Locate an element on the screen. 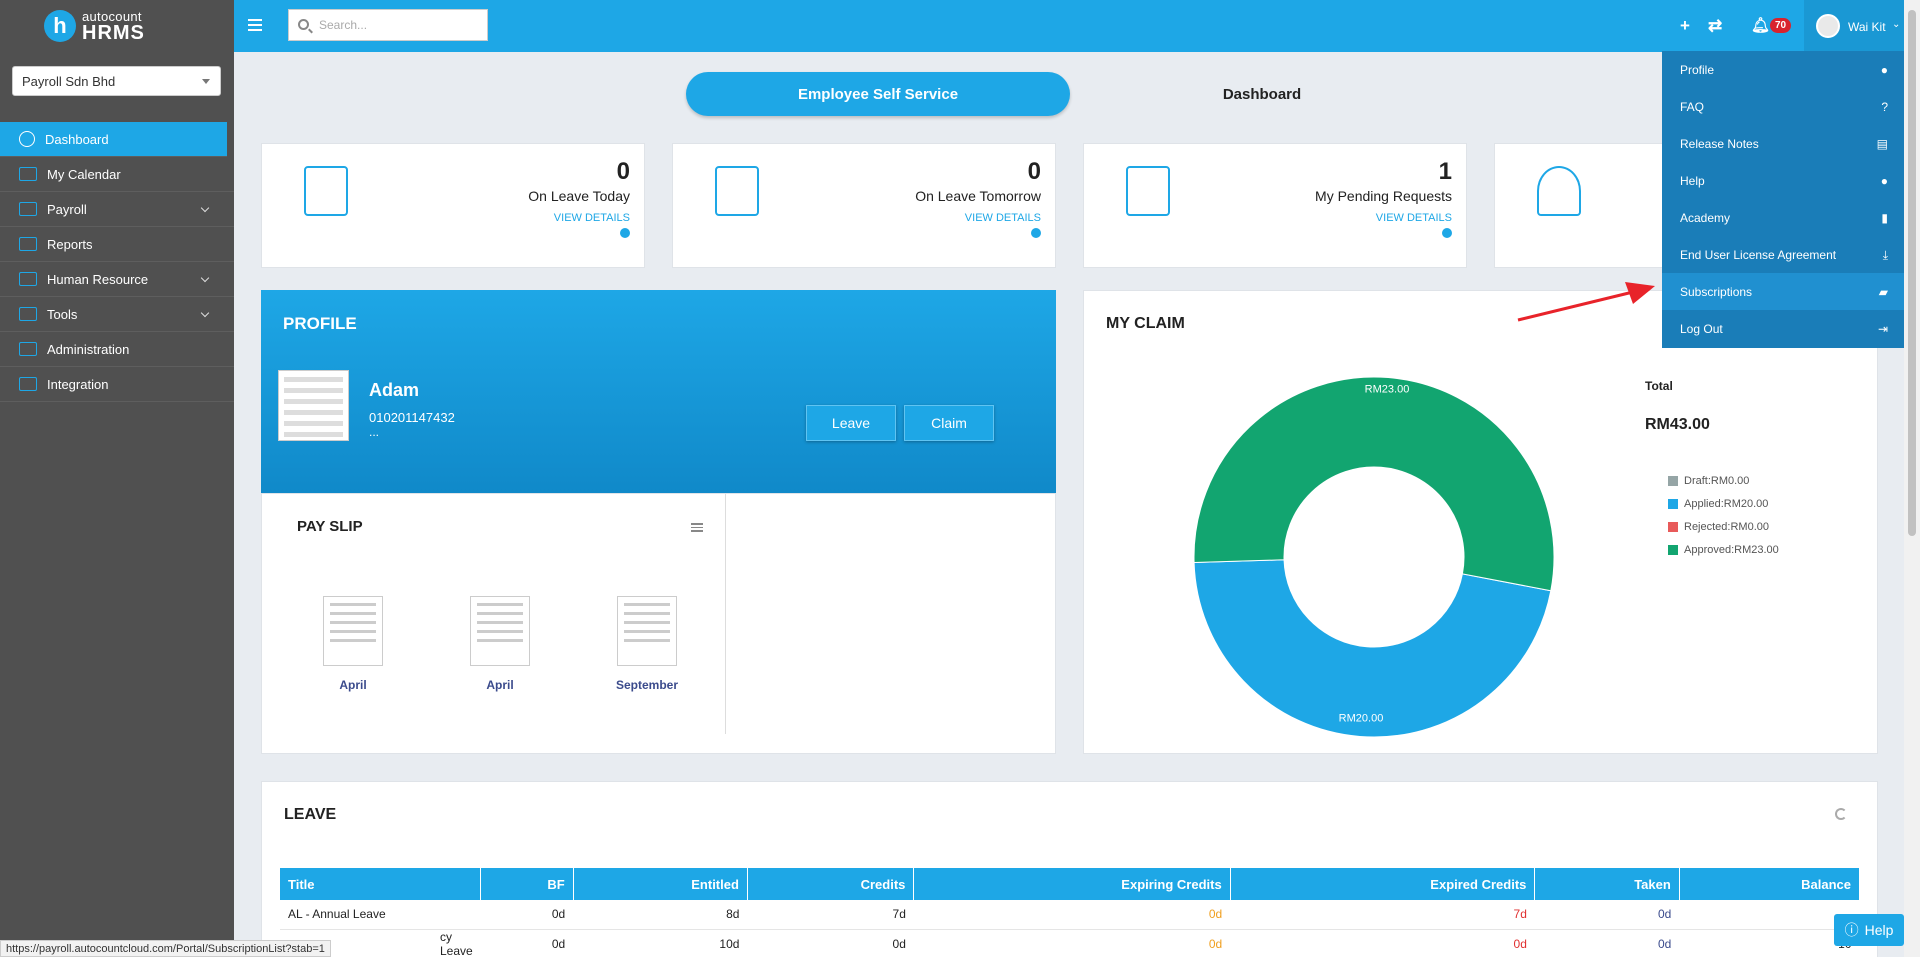  leave-button: Leave is located at coordinates (851, 423).